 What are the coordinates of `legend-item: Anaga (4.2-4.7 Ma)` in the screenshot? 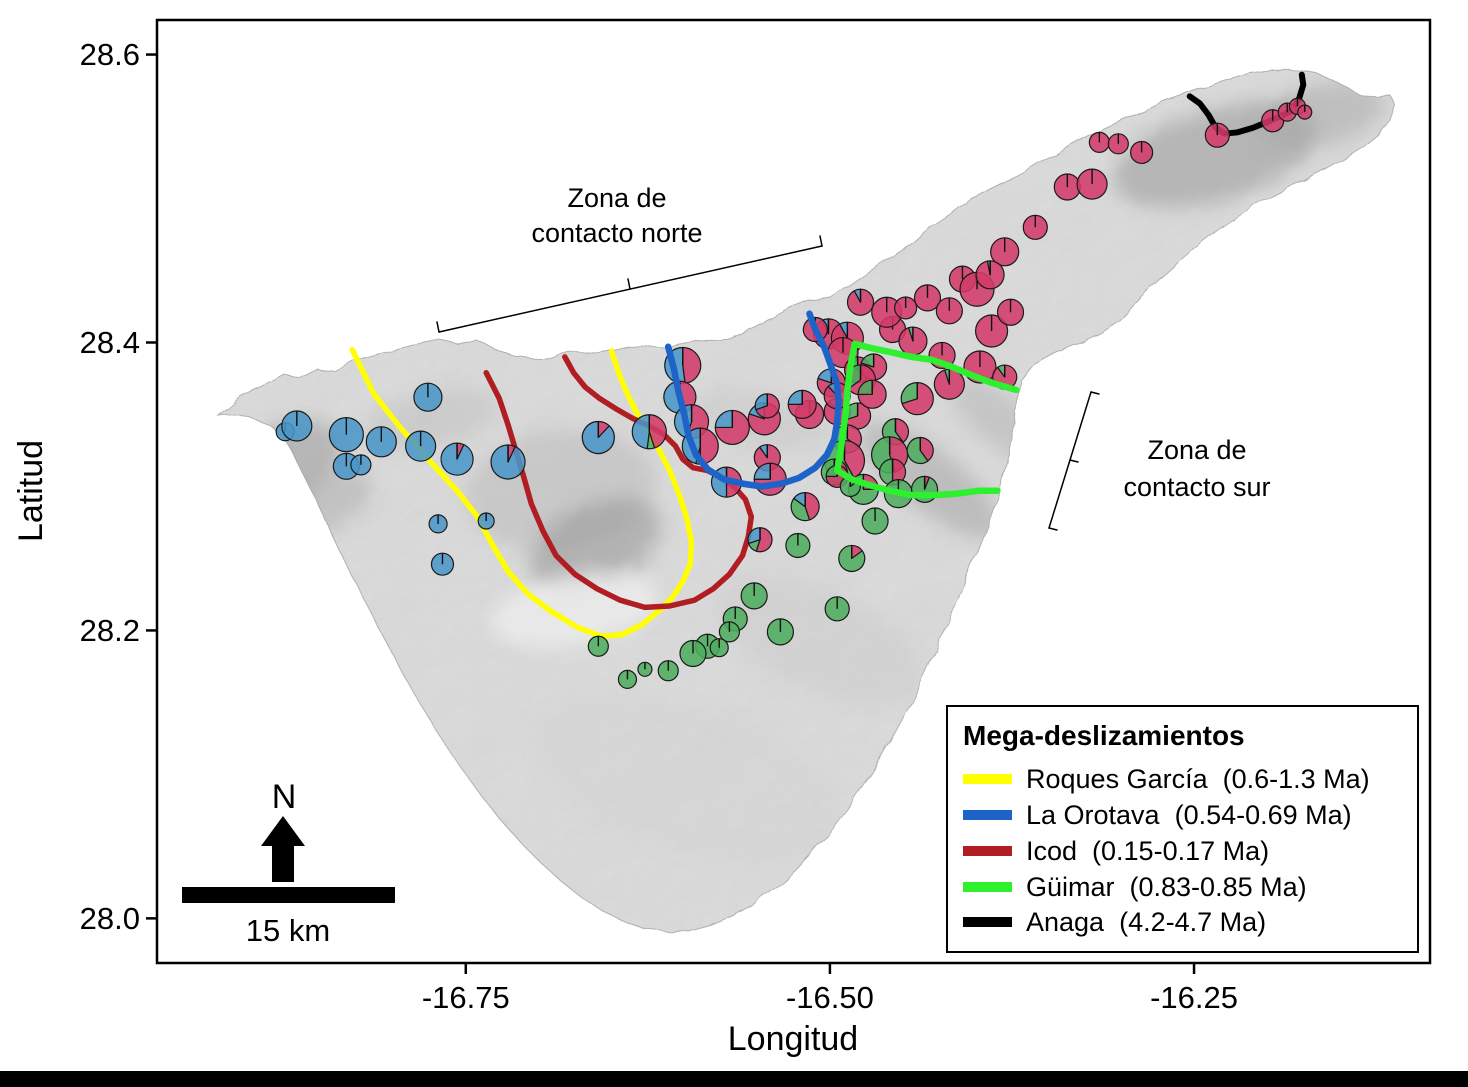 It's located at (1114, 922).